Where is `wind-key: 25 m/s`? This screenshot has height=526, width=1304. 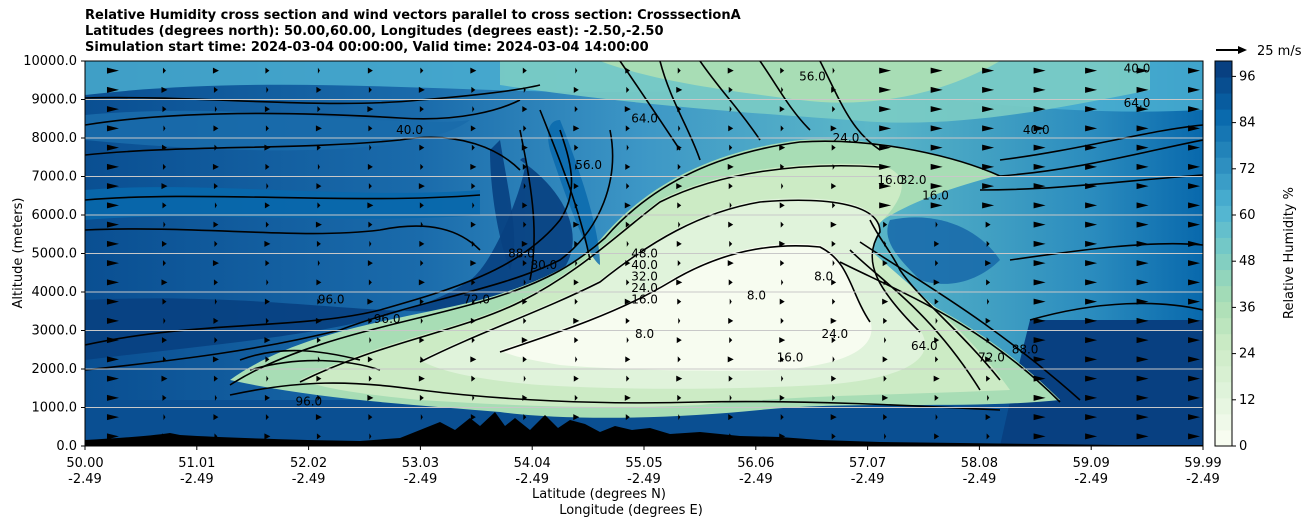 wind-key: 25 m/s is located at coordinates (1259, 51).